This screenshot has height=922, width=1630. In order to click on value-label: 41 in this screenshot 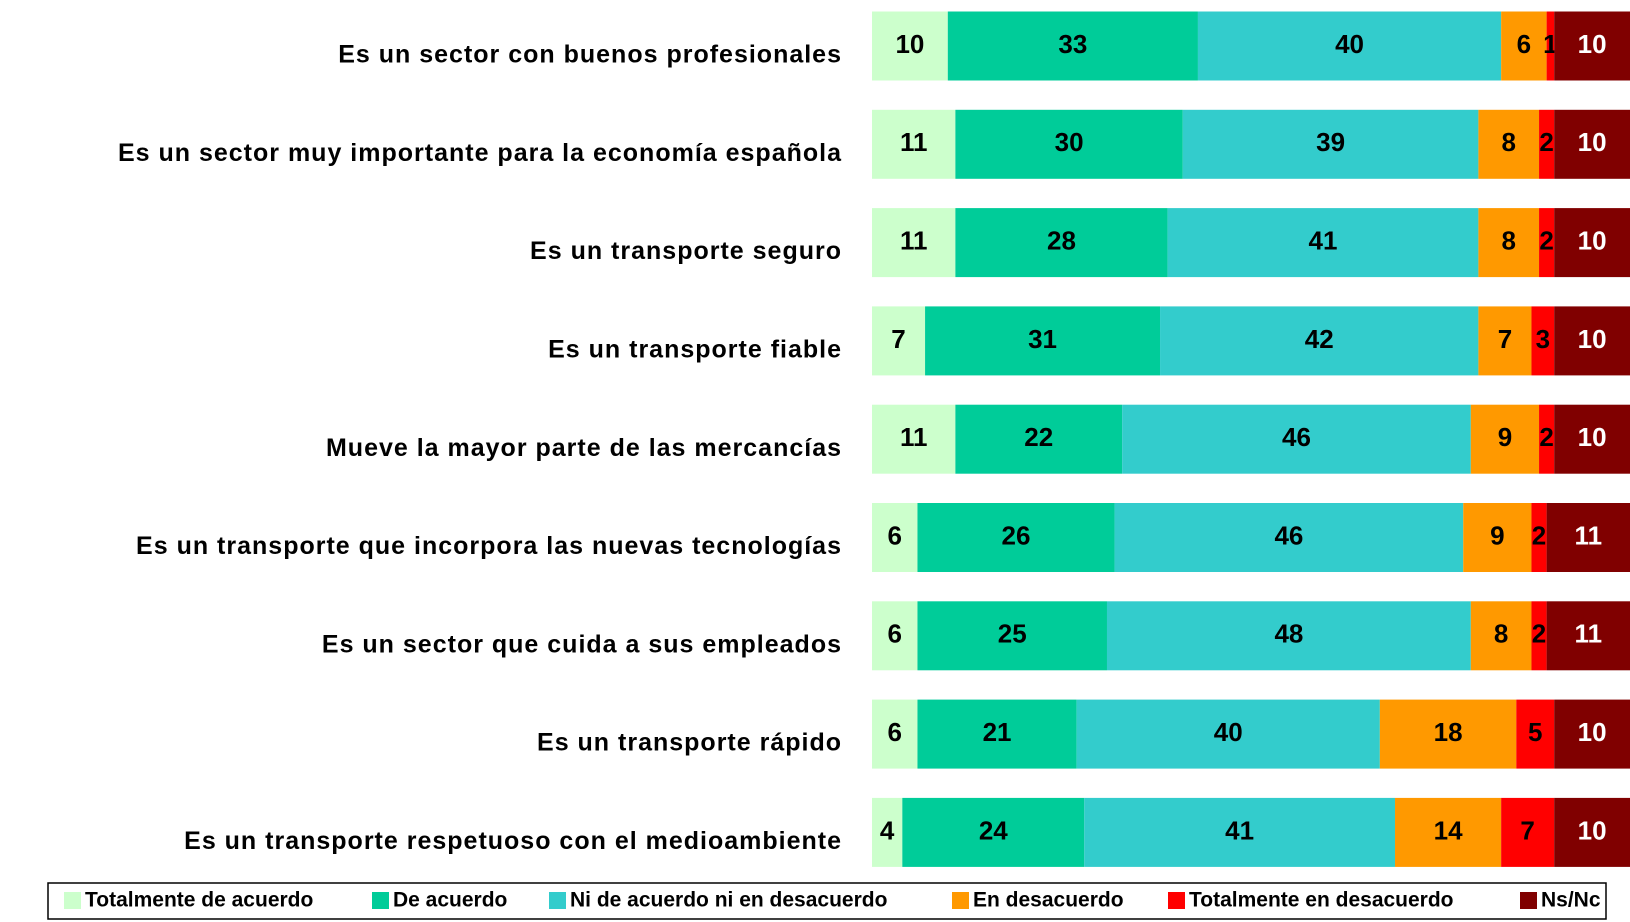, I will do `click(1239, 830)`.